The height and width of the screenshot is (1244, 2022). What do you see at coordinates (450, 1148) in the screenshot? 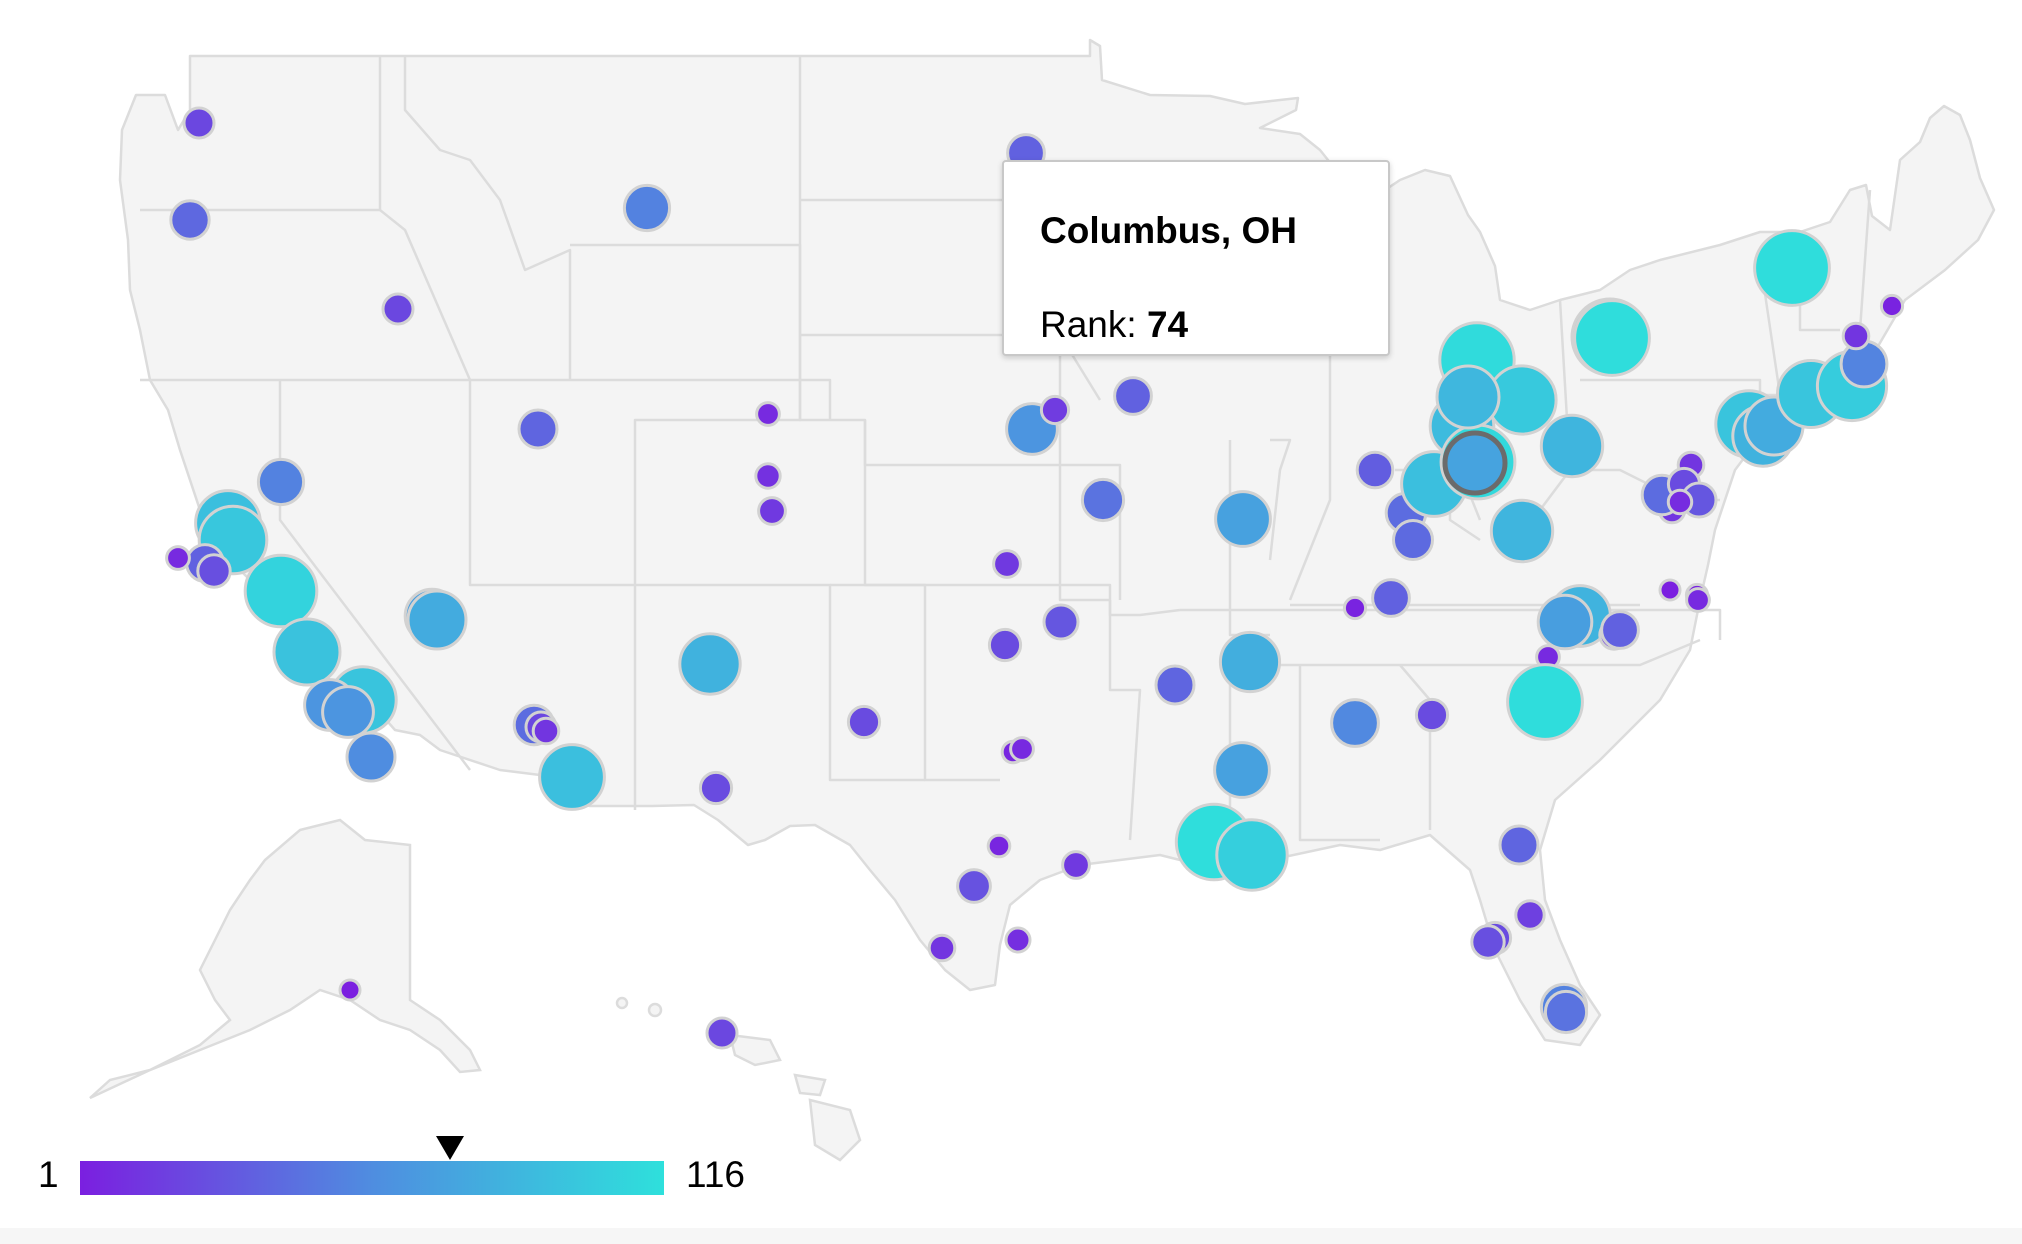
I see `legend-value-marker` at bounding box center [450, 1148].